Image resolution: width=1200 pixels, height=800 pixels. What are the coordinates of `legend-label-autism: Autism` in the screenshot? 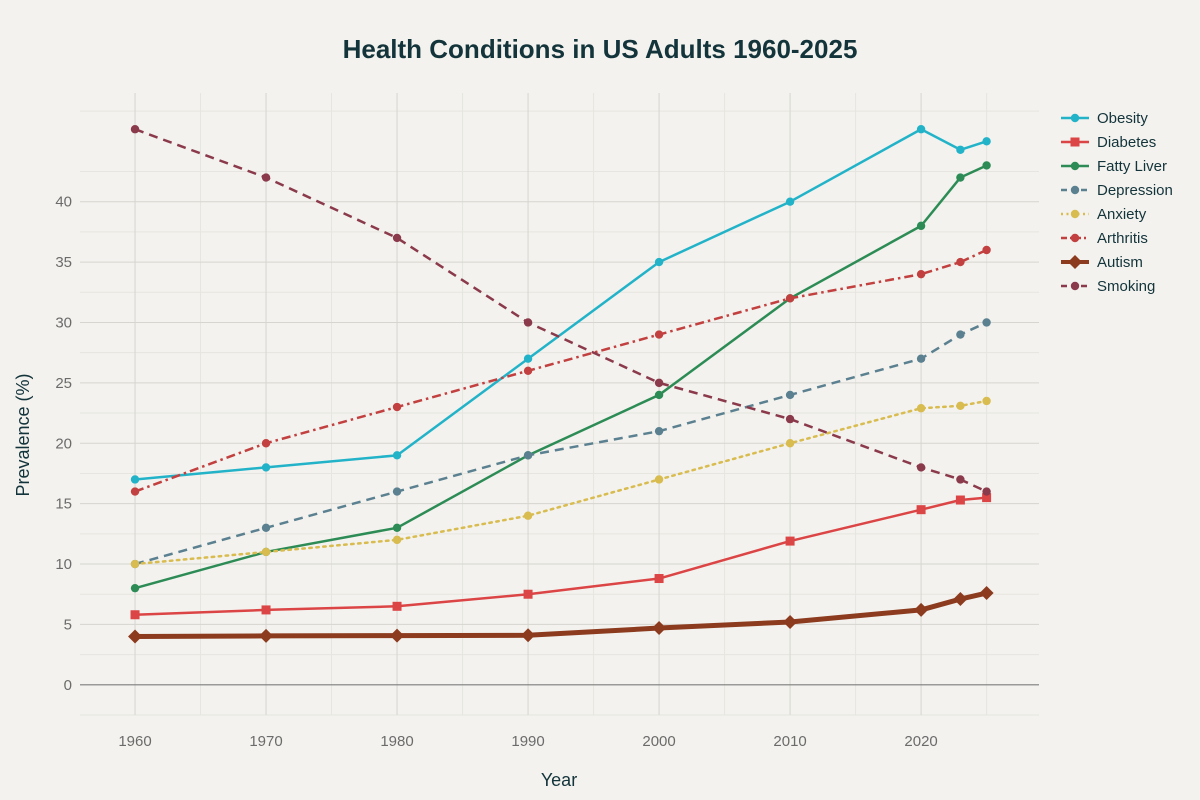 It's located at (1120, 262).